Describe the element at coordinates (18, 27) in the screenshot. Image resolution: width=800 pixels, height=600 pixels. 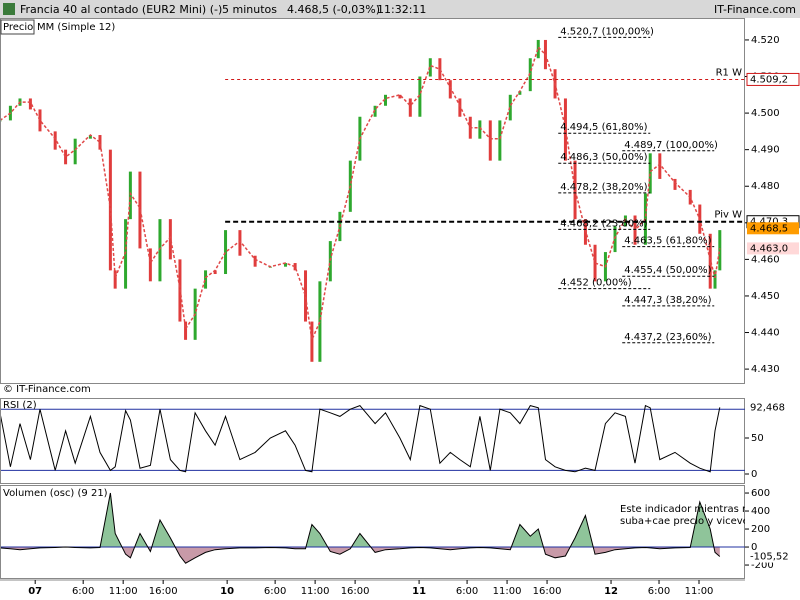
I see `legend-entry: Precio` at that location.